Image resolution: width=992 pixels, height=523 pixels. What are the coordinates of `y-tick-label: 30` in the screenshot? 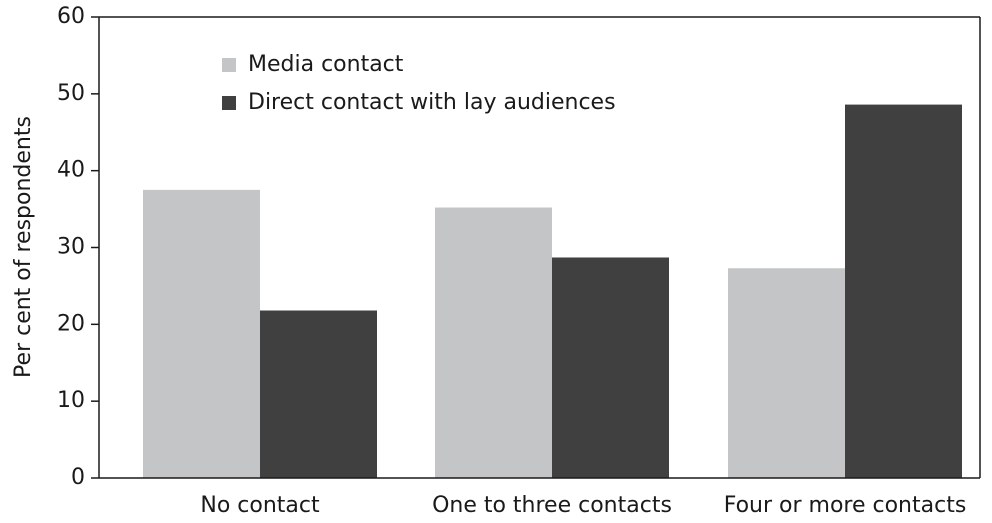 It's located at (71, 247).